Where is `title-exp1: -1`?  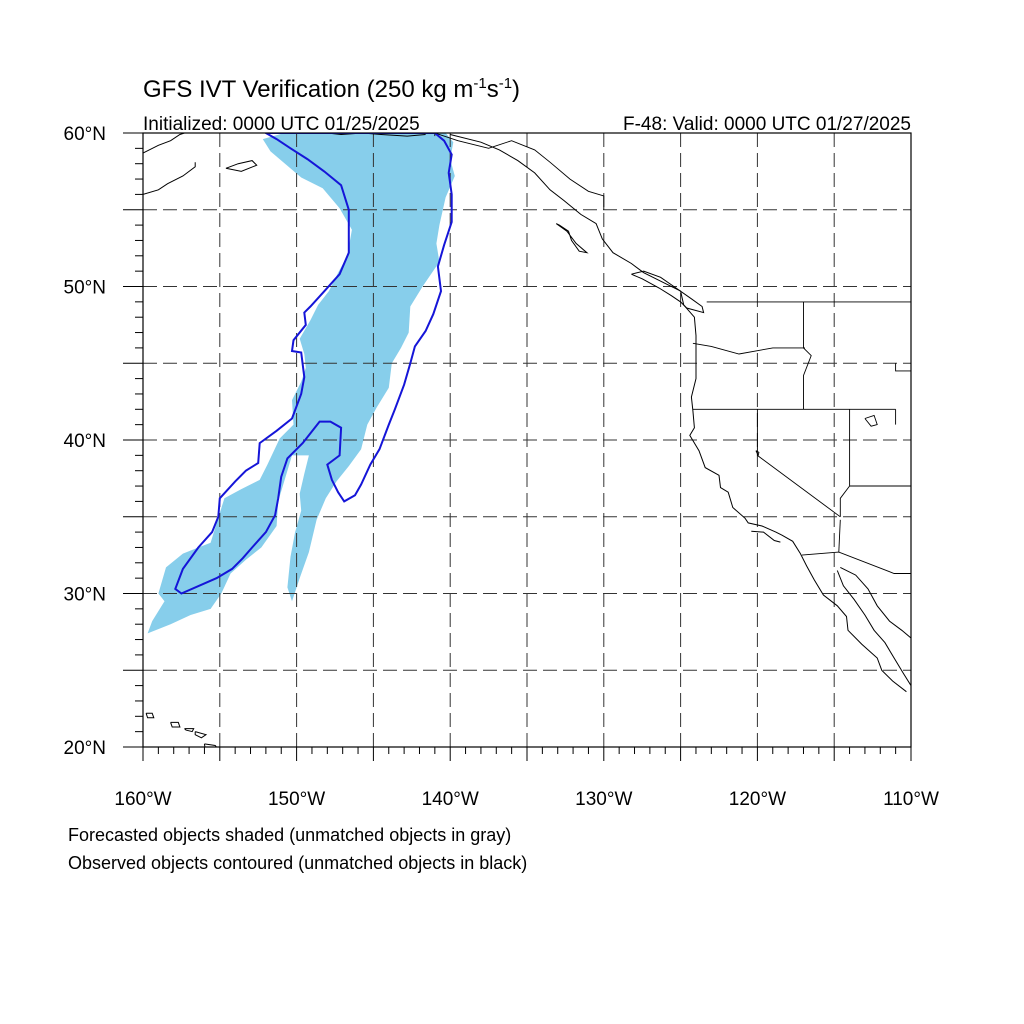
title-exp1: -1 is located at coordinates (479, 83).